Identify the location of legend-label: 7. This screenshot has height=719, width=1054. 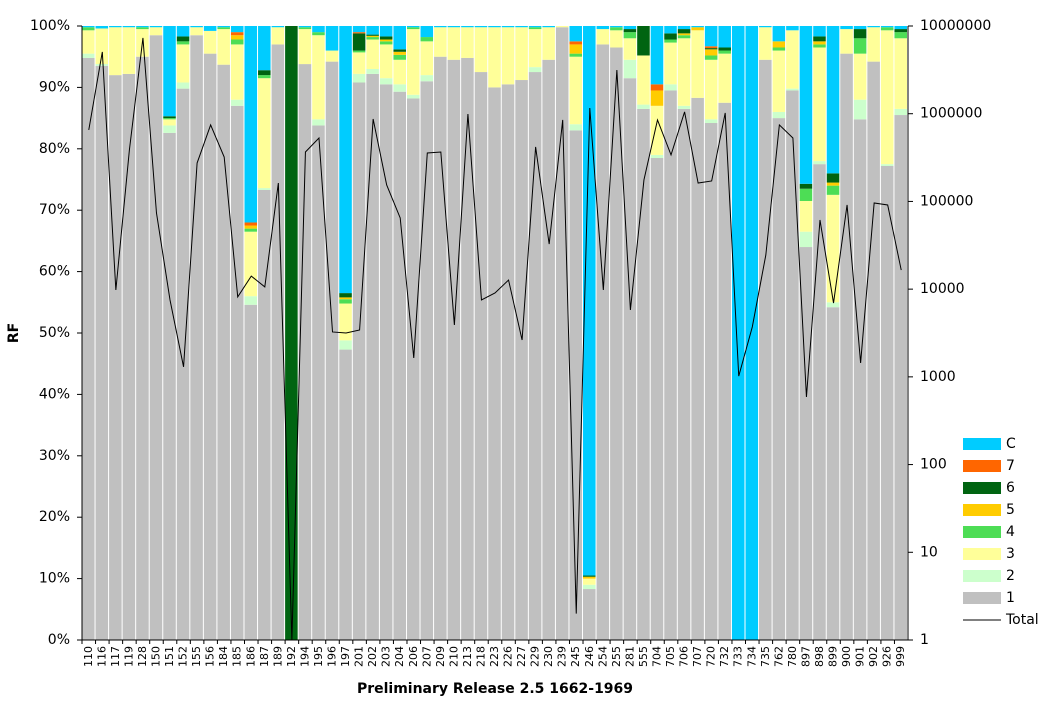
(1010, 466).